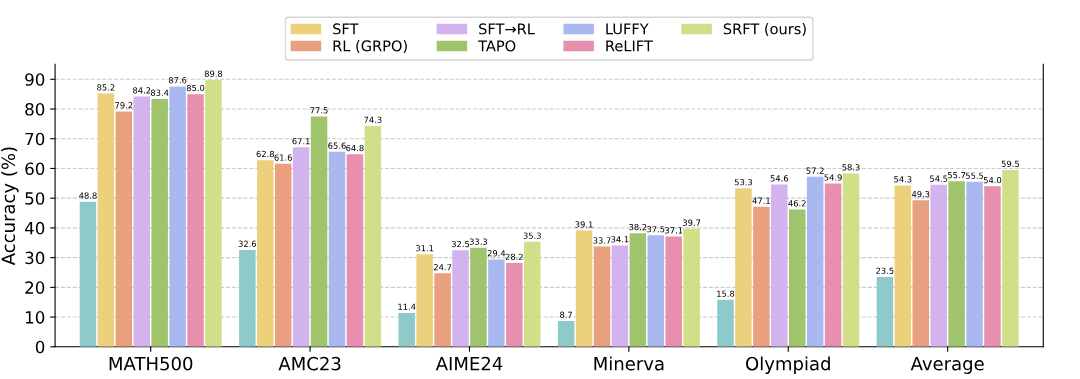  Describe the element at coordinates (496, 253) in the screenshot. I see `data-label: 29.4` at that location.